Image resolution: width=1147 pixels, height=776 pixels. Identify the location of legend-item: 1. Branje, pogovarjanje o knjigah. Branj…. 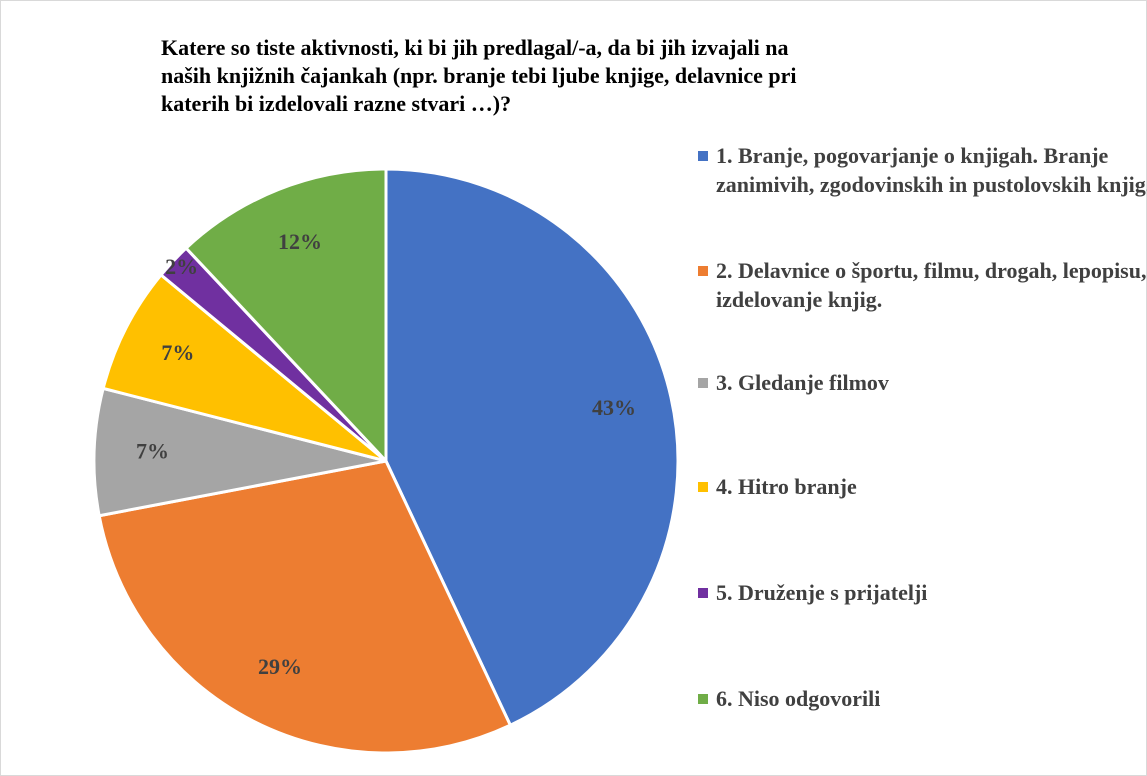
(922, 170).